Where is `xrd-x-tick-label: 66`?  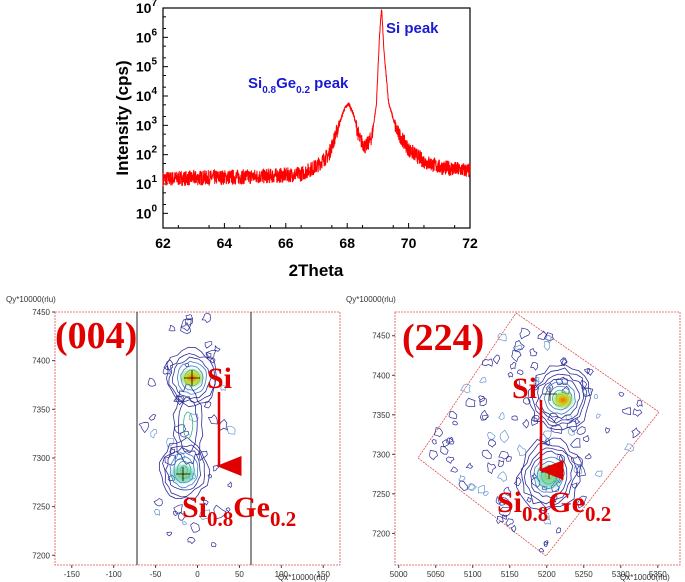
xrd-x-tick-label: 66 is located at coordinates (286, 243).